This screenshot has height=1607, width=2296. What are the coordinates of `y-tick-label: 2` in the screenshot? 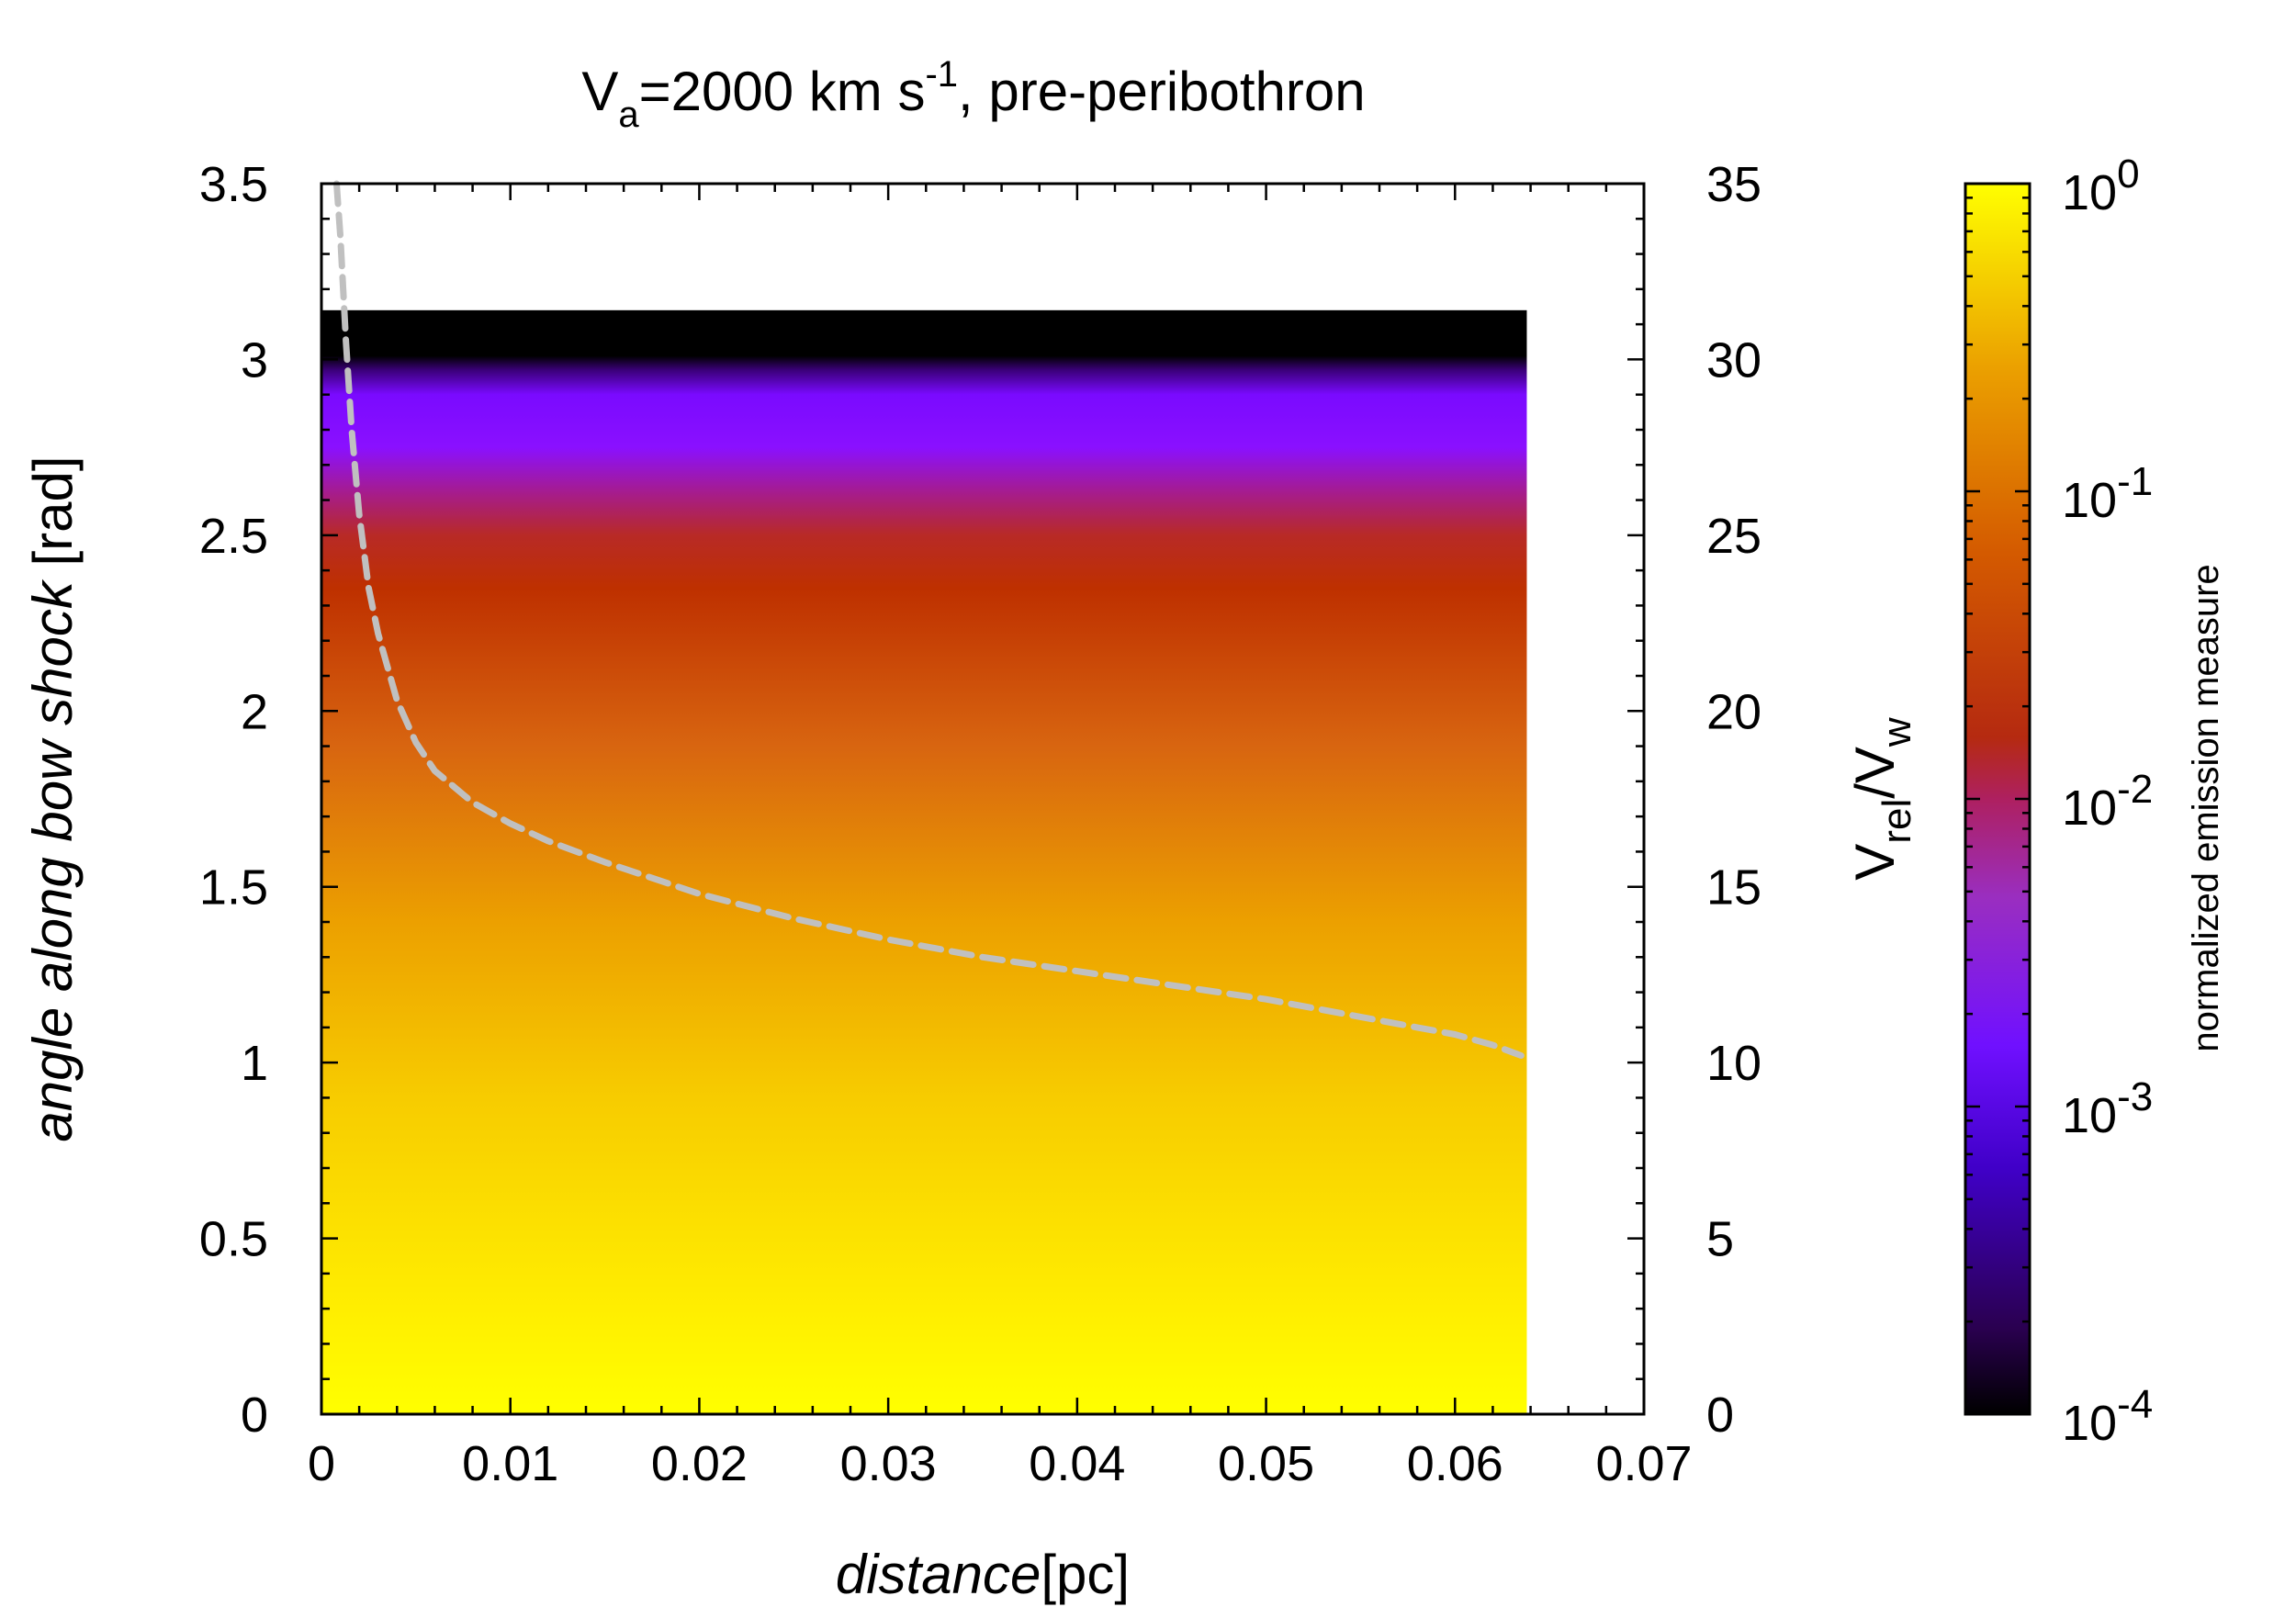 It's located at (254, 711).